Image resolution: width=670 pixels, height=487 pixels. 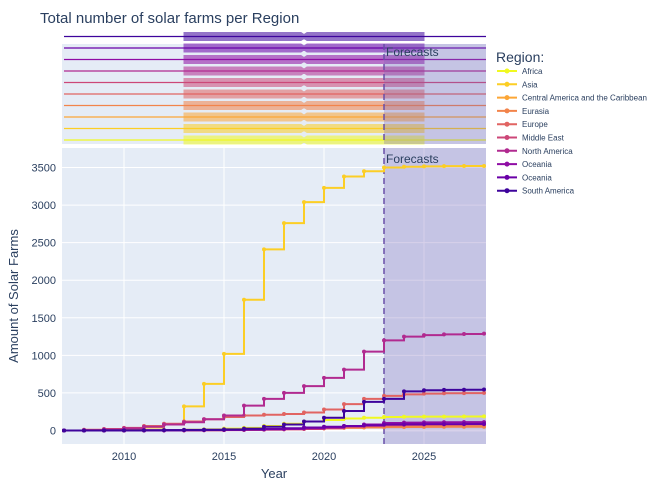 What do you see at coordinates (517, 84) in the screenshot?
I see `legend-item: Asia` at bounding box center [517, 84].